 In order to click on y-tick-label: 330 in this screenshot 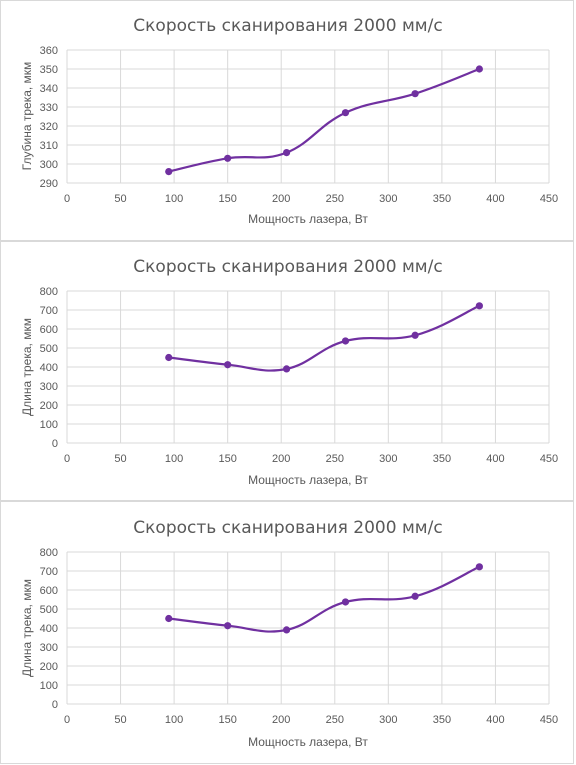, I will do `click(49, 108)`.